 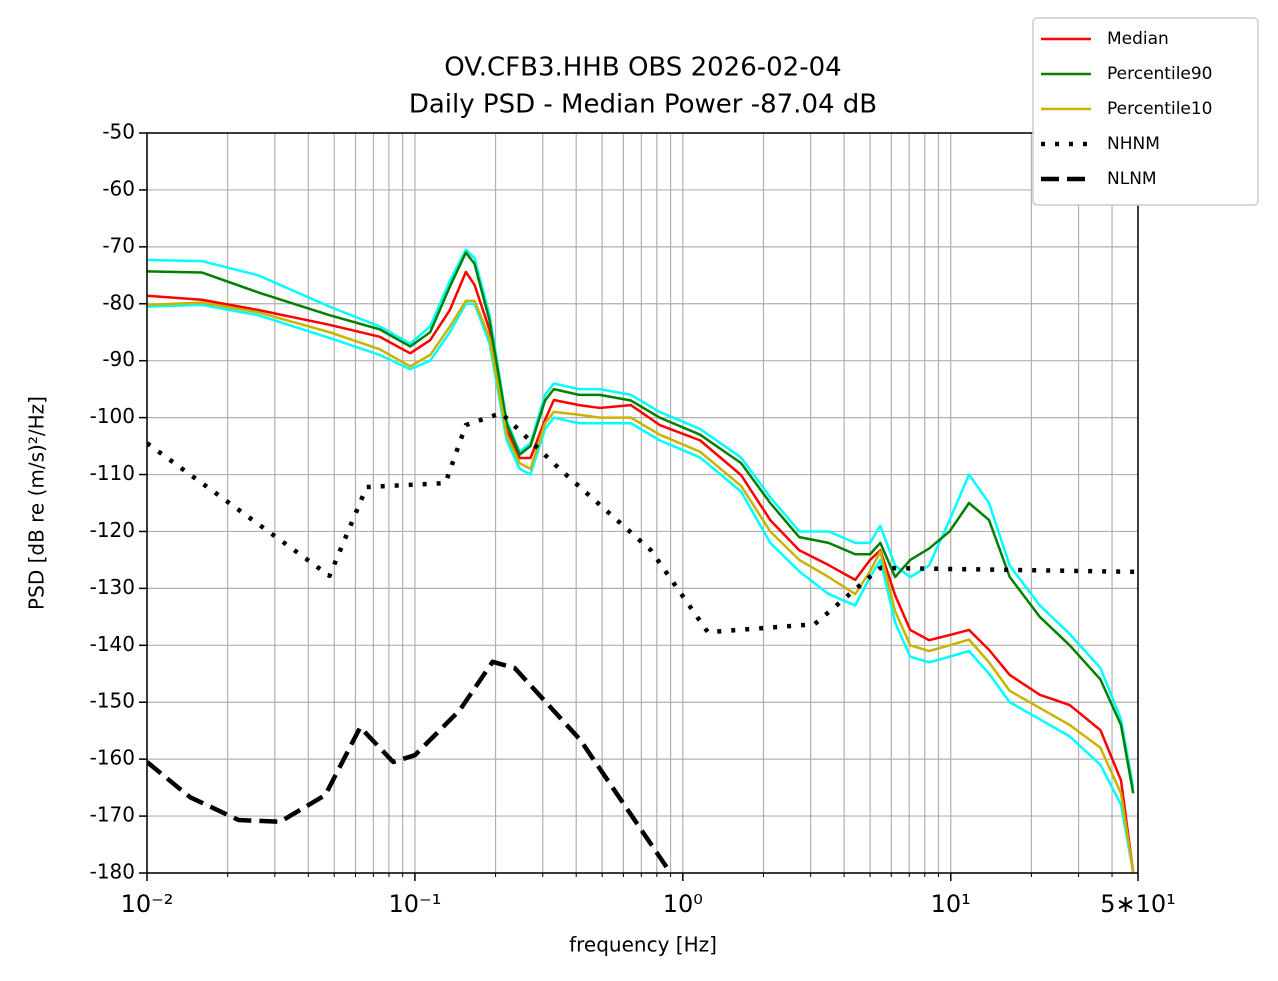 What do you see at coordinates (410, 766) in the screenshot?
I see `series-line` at bounding box center [410, 766].